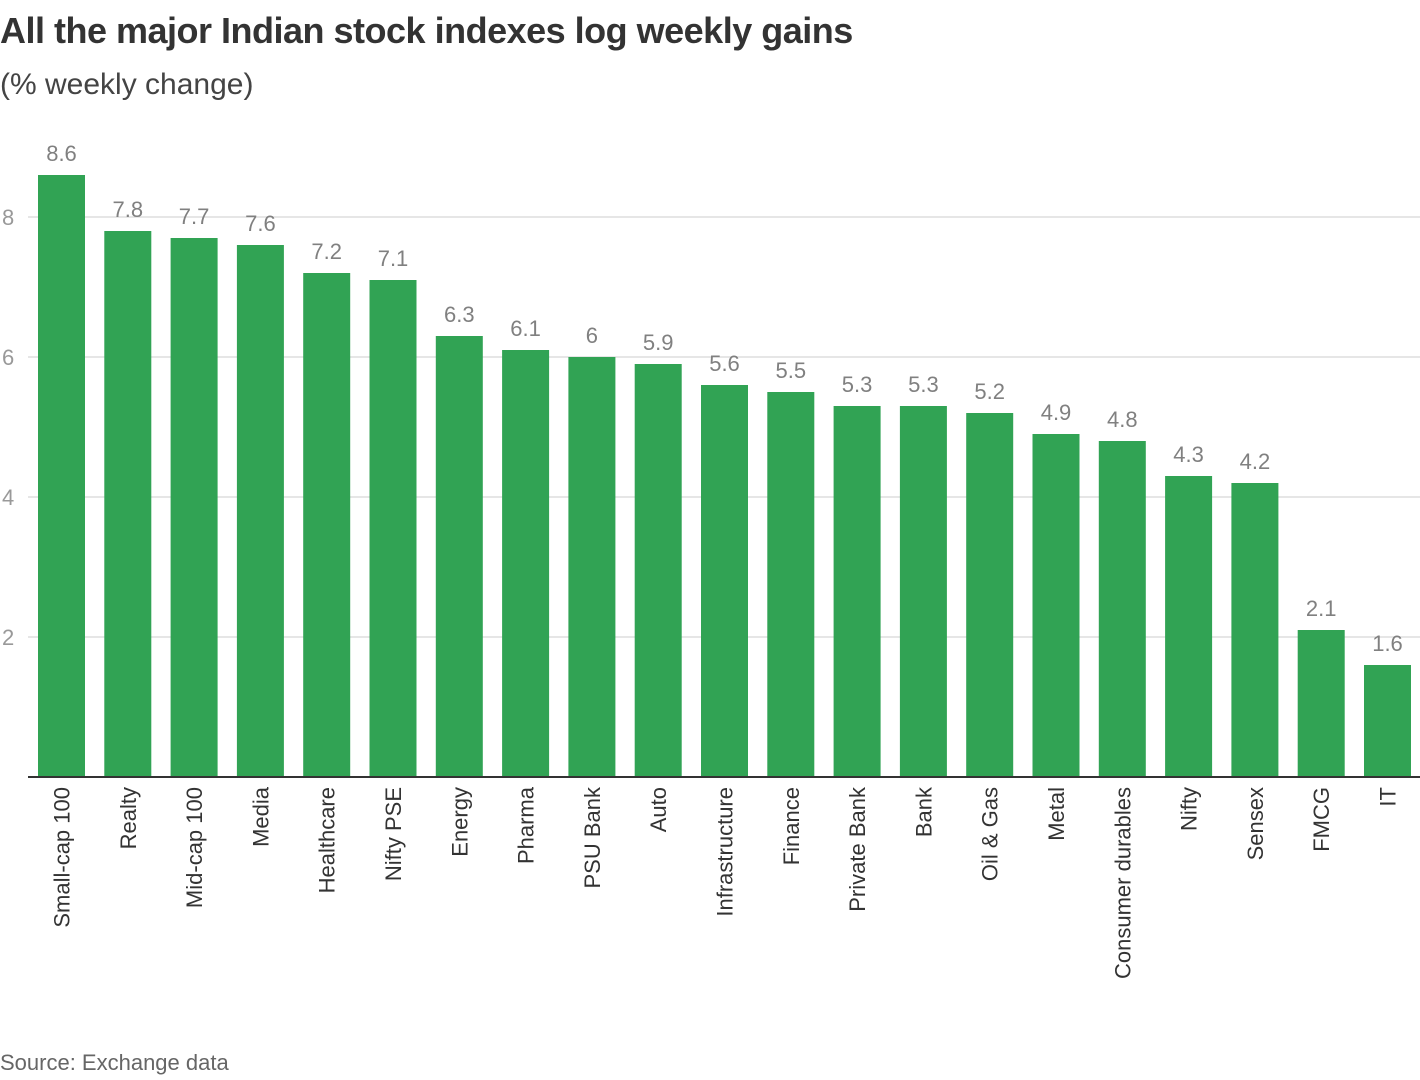 Image resolution: width=1420 pixels, height=1080 pixels. I want to click on category-label: Nifty, so click(1189, 809).